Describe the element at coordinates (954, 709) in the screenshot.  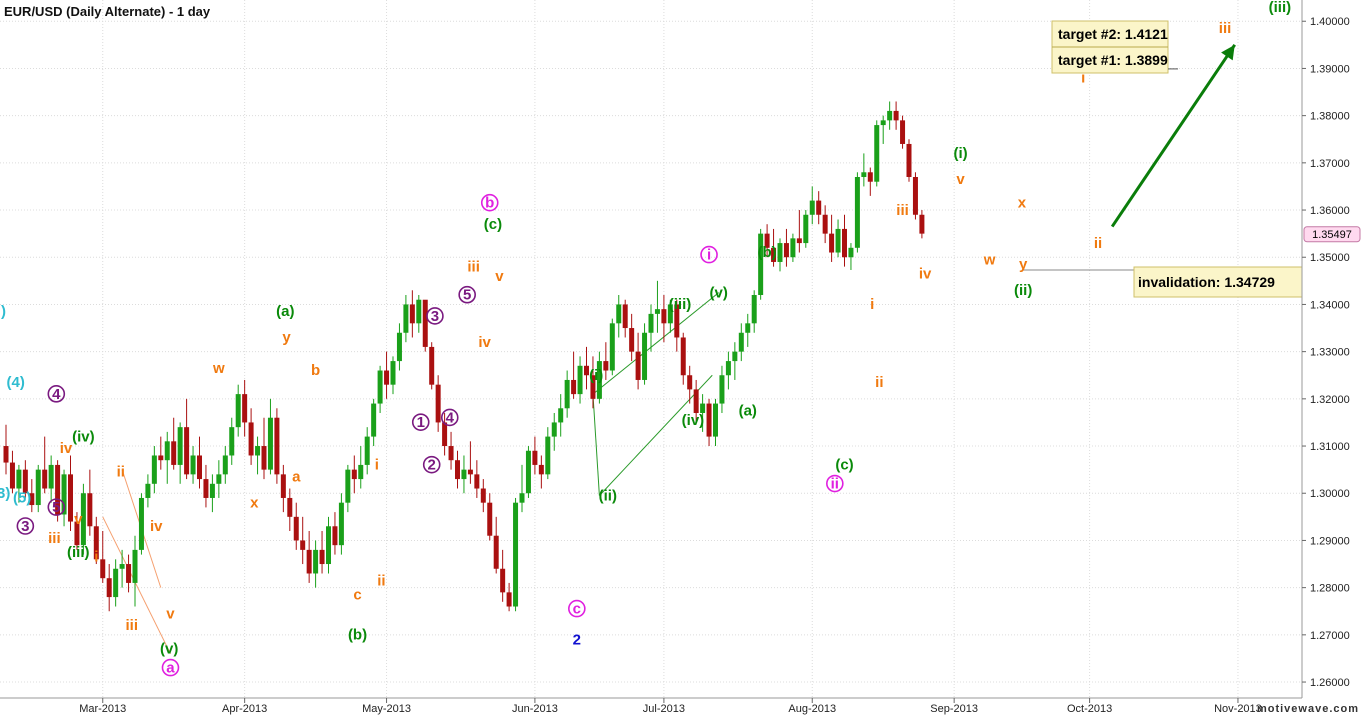
I see `x-tick-label: Sep-2013` at that location.